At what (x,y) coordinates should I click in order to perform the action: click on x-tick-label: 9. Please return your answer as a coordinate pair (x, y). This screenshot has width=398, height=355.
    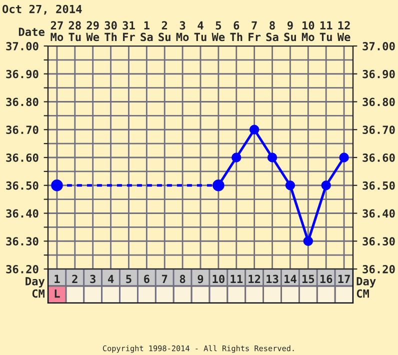
    Looking at the image, I should click on (201, 279).